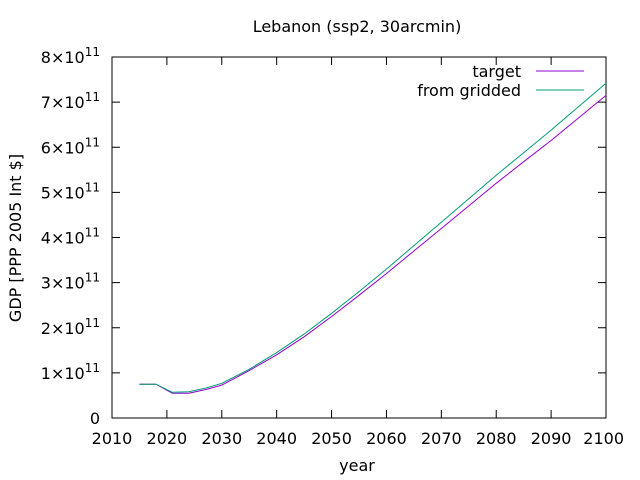  Describe the element at coordinates (70, 146) in the screenshot. I see `y-tick-label: 6×10¹¹` at that location.